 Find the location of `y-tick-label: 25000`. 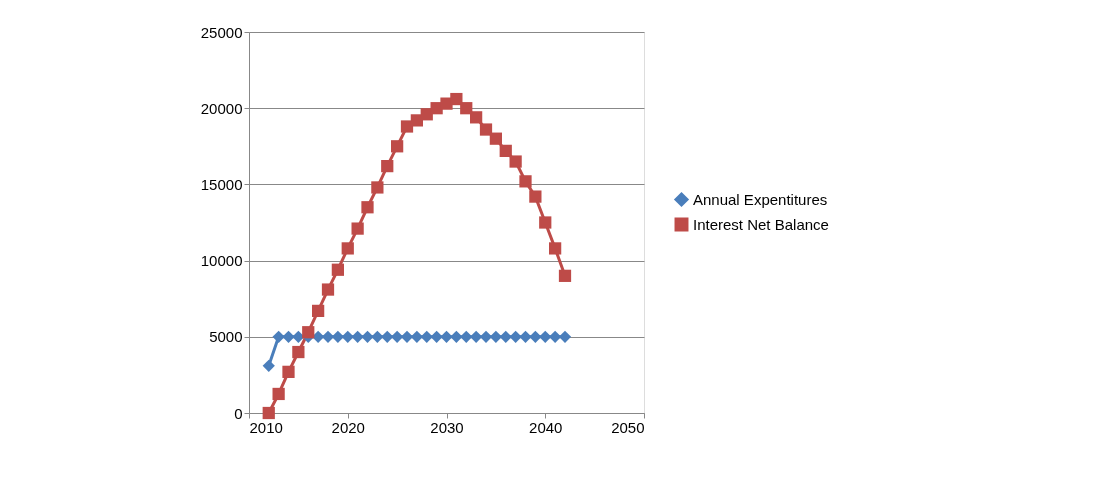

y-tick-label: 25000 is located at coordinates (221, 32).